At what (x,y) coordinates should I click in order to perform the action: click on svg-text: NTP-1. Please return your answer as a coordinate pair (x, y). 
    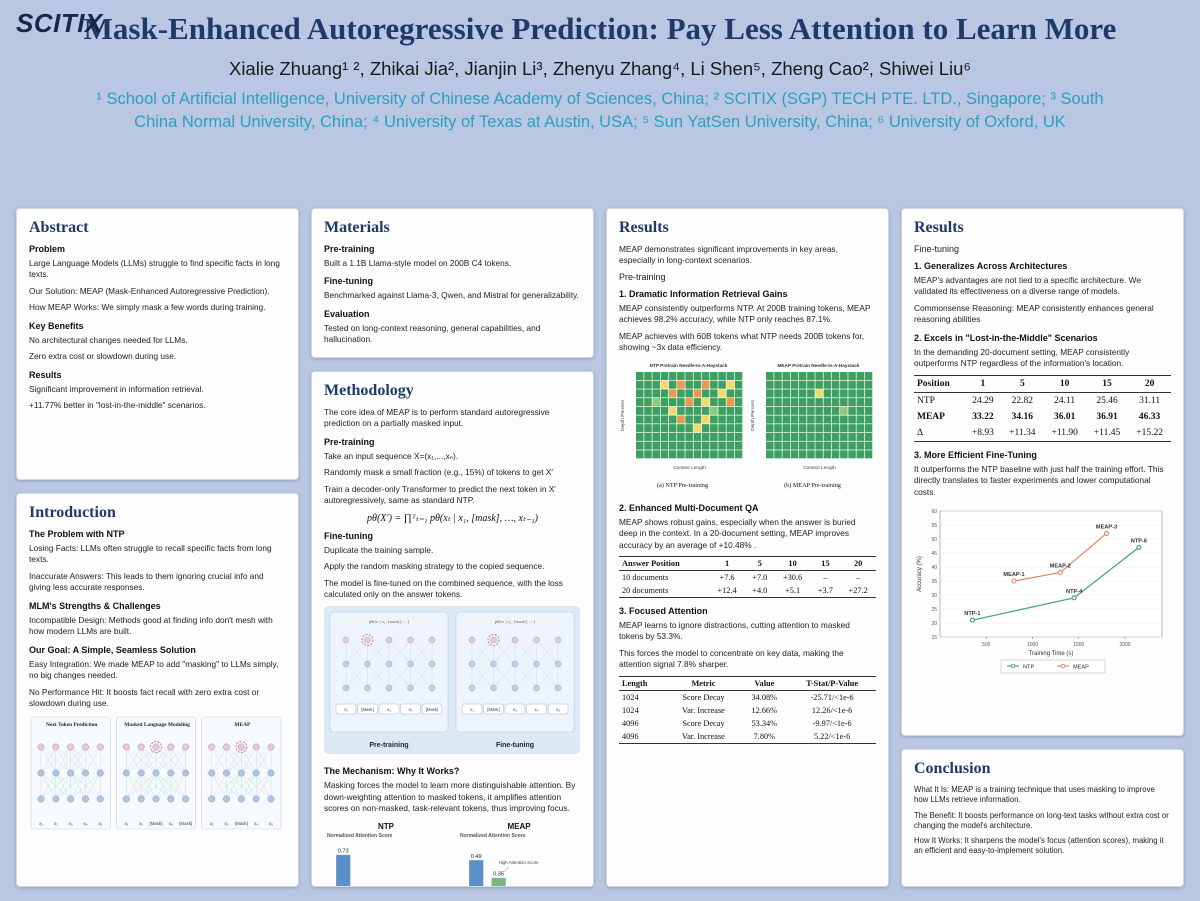
    Looking at the image, I should click on (972, 614).